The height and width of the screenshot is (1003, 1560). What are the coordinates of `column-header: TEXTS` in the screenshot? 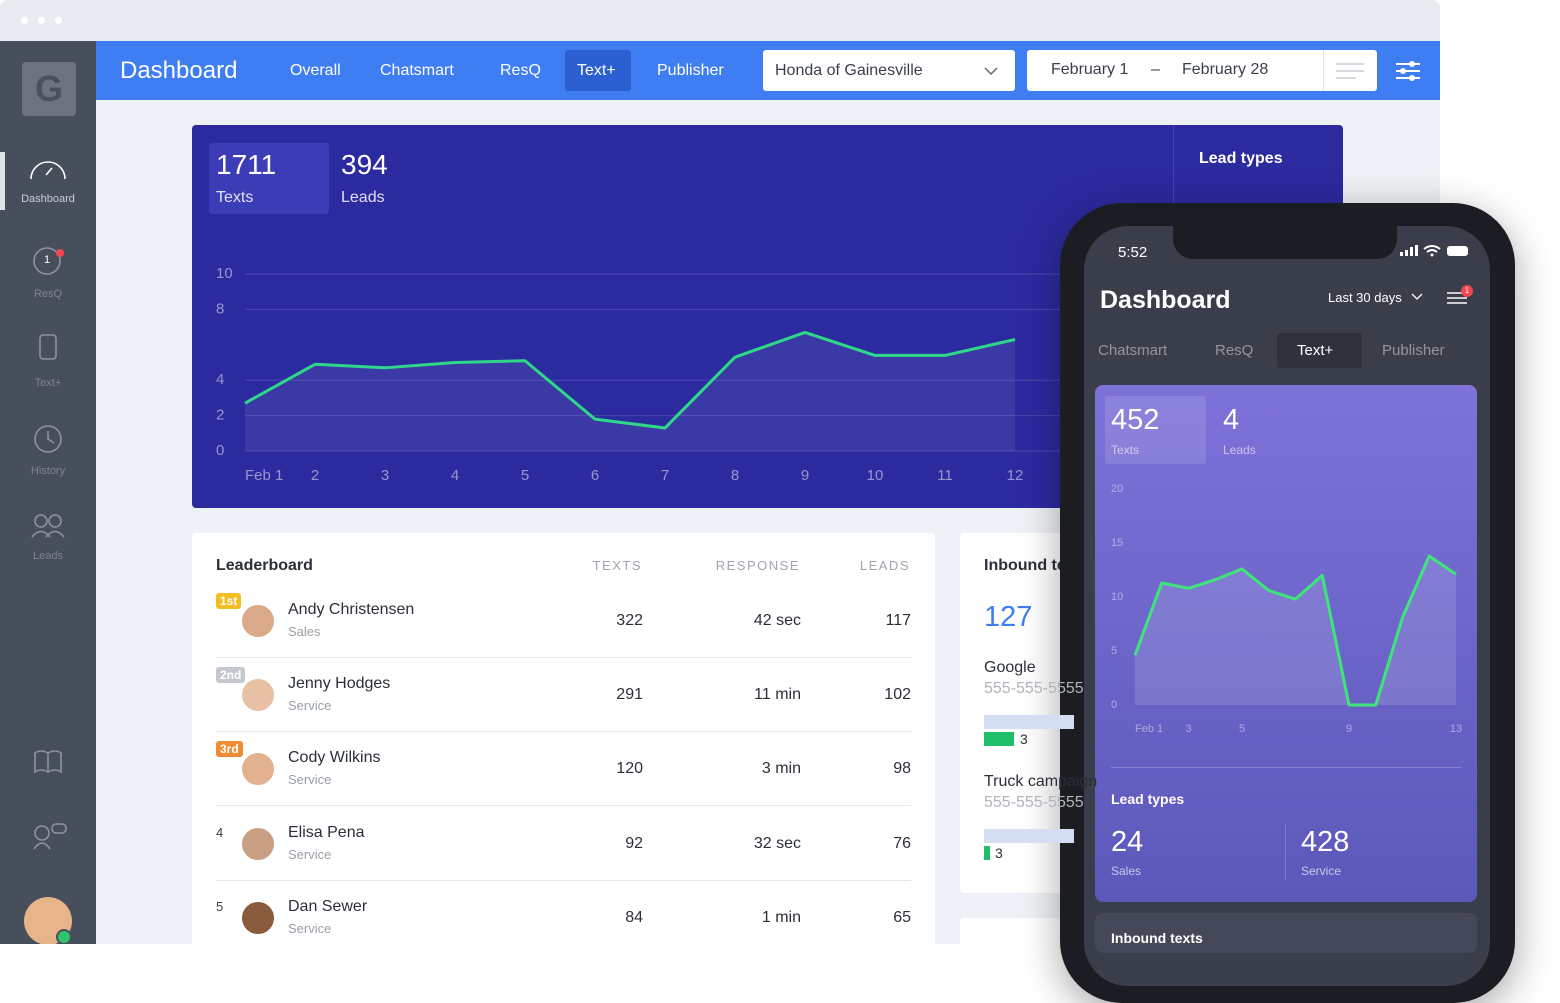 It's located at (617, 565).